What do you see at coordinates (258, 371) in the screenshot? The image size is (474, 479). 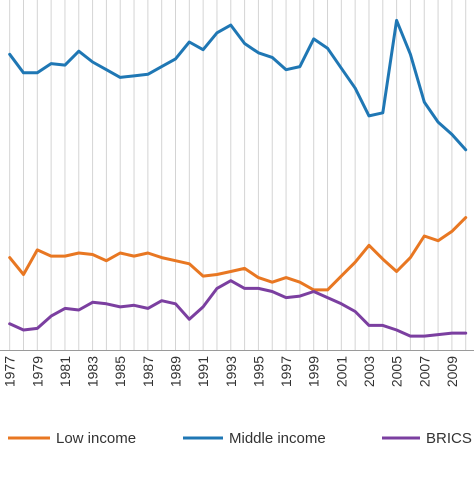 I see `x-tick-label: 1995` at bounding box center [258, 371].